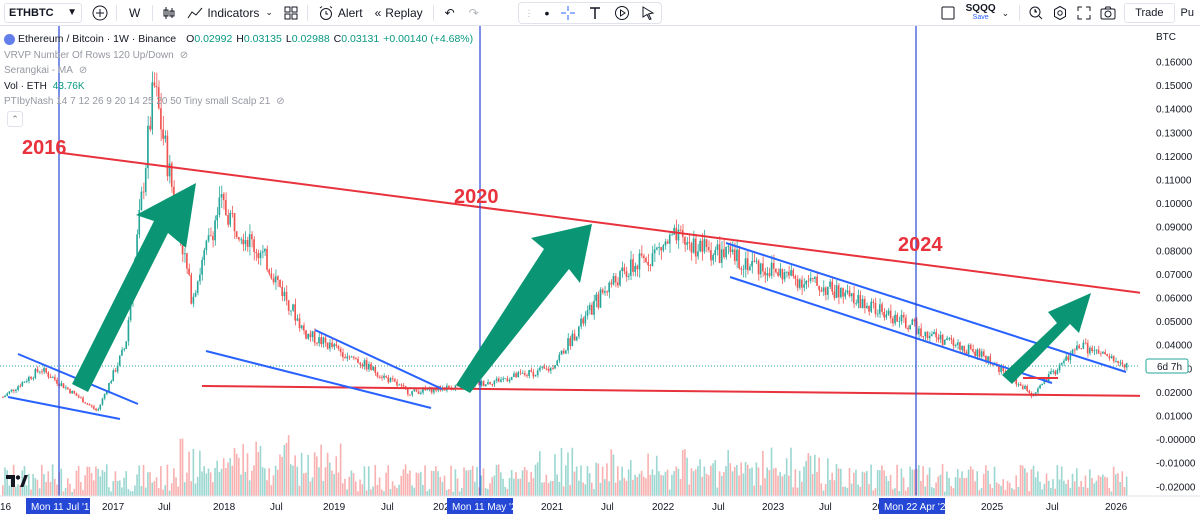 The height and width of the screenshot is (514, 1200). What do you see at coordinates (524, 308) in the screenshot?
I see `arrow-2020` at bounding box center [524, 308].